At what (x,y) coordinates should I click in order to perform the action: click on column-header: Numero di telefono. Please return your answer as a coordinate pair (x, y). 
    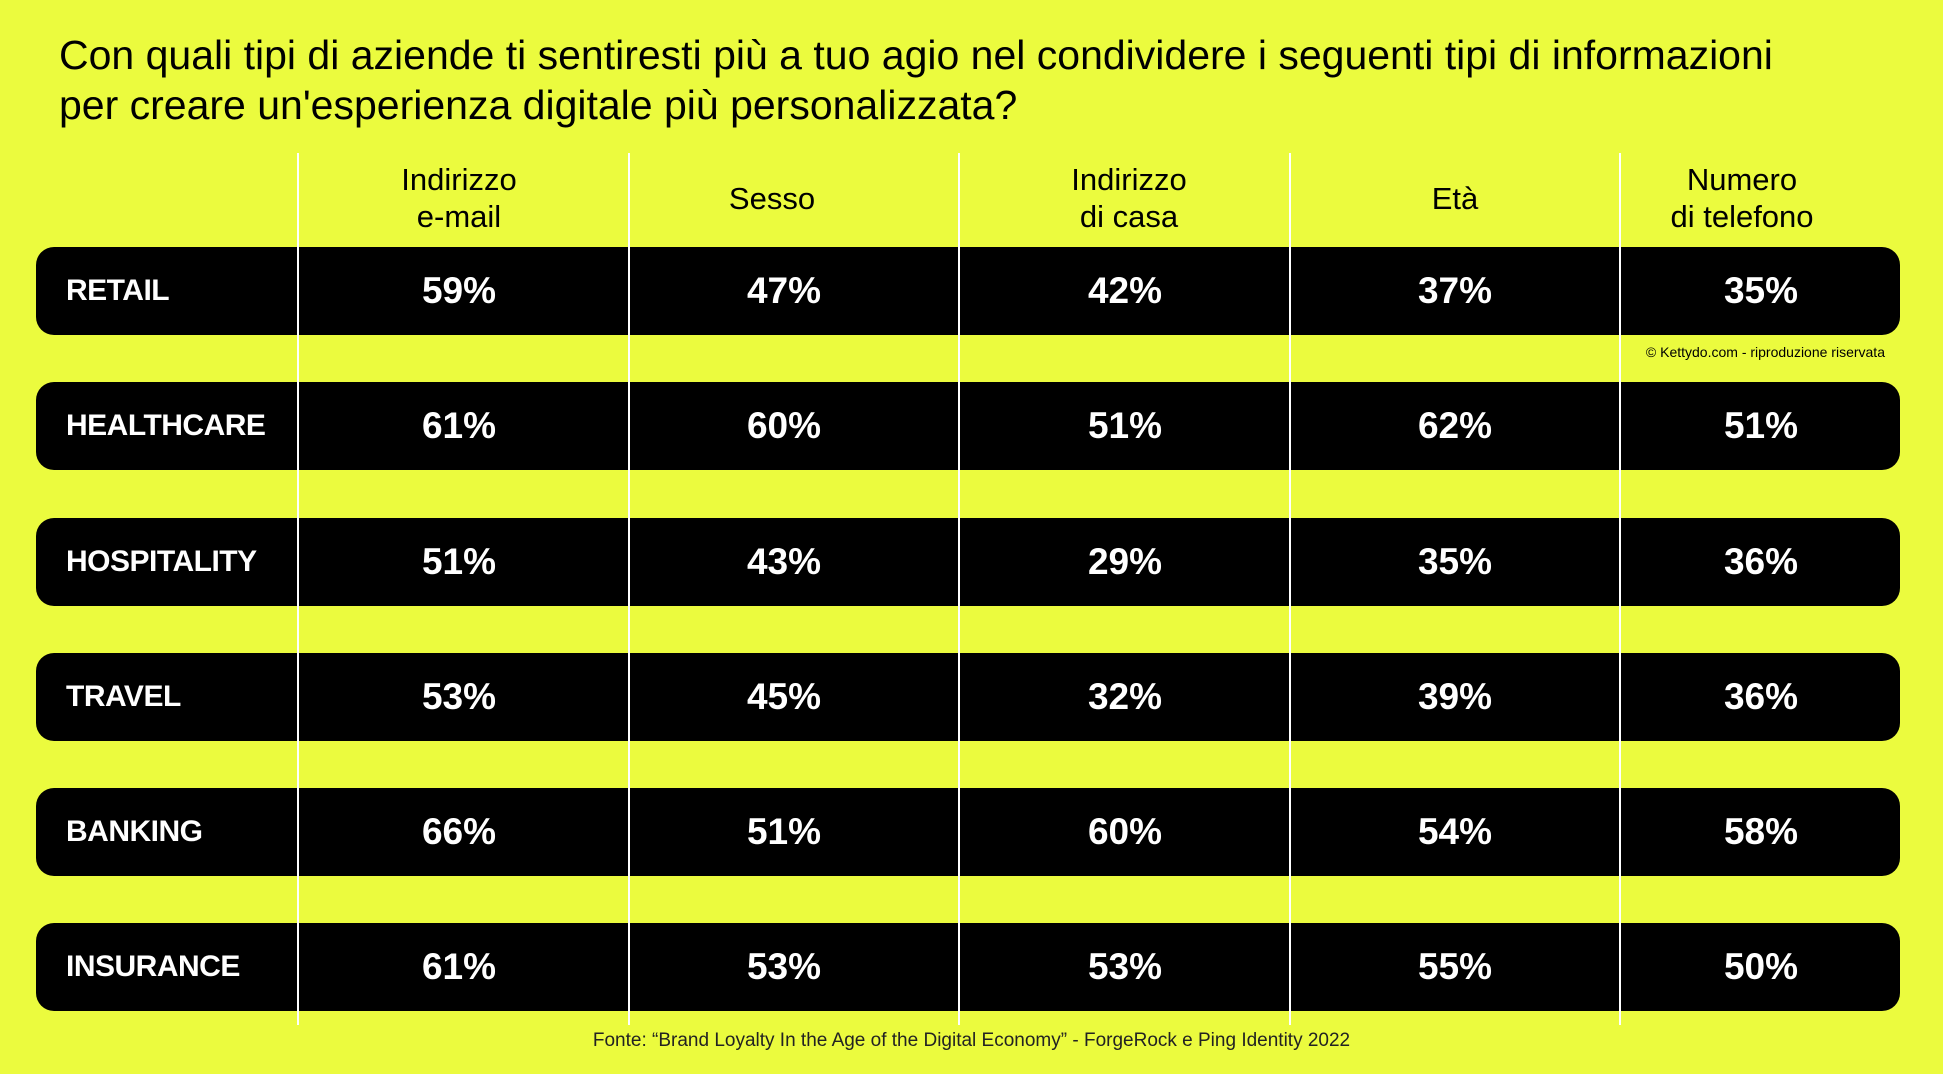
    Looking at the image, I should click on (1742, 198).